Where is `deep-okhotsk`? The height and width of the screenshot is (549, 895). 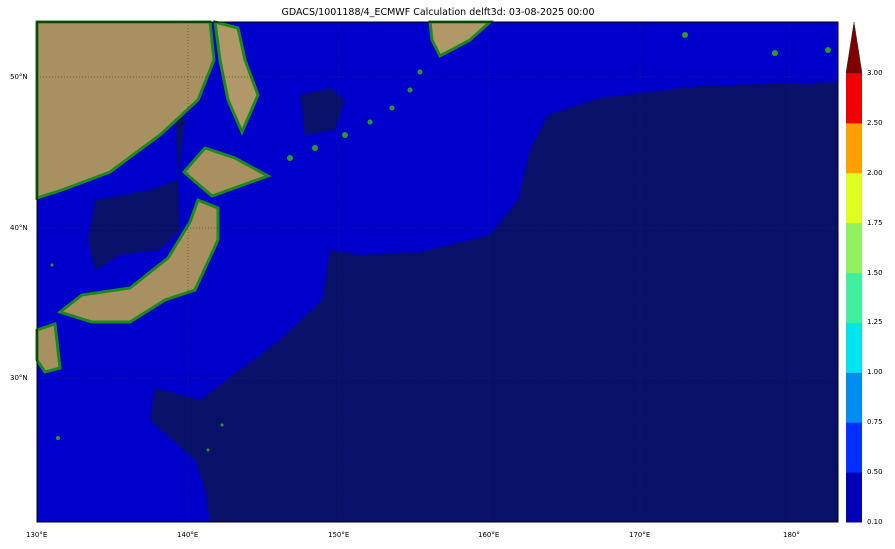
deep-okhotsk is located at coordinates (322, 111).